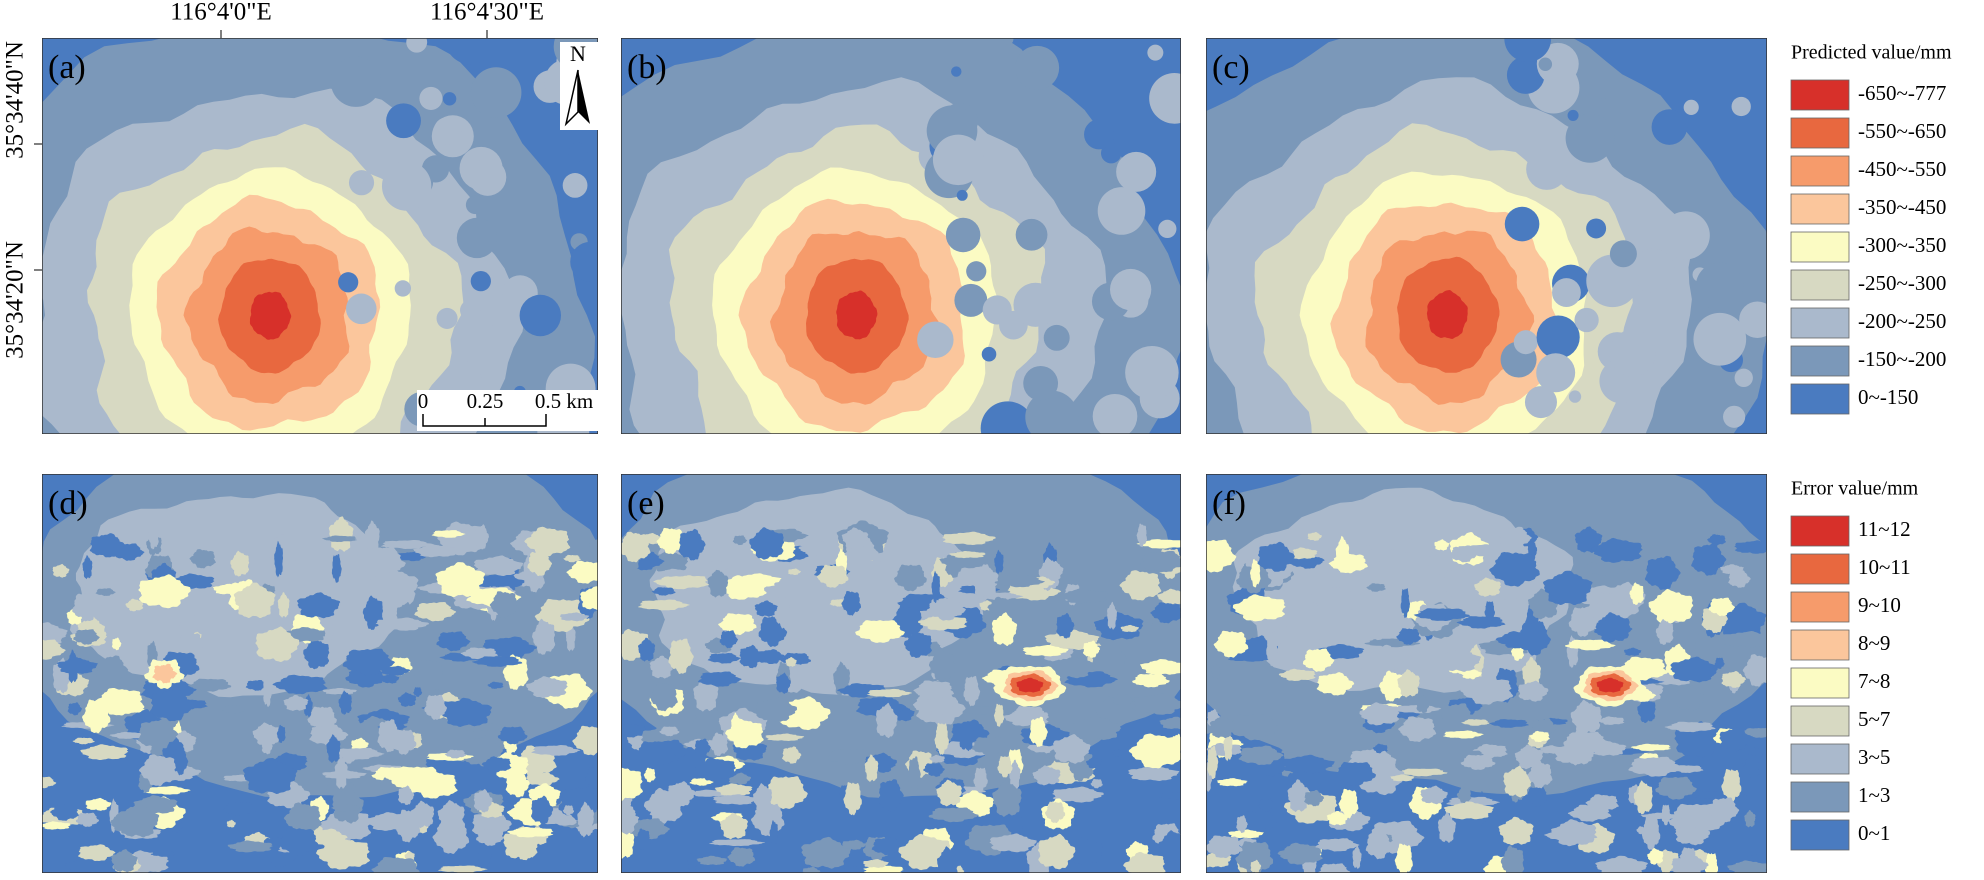 The image size is (1984, 880). Describe the element at coordinates (1902, 93) in the screenshot. I see `legend-label: -650~-777` at that location.